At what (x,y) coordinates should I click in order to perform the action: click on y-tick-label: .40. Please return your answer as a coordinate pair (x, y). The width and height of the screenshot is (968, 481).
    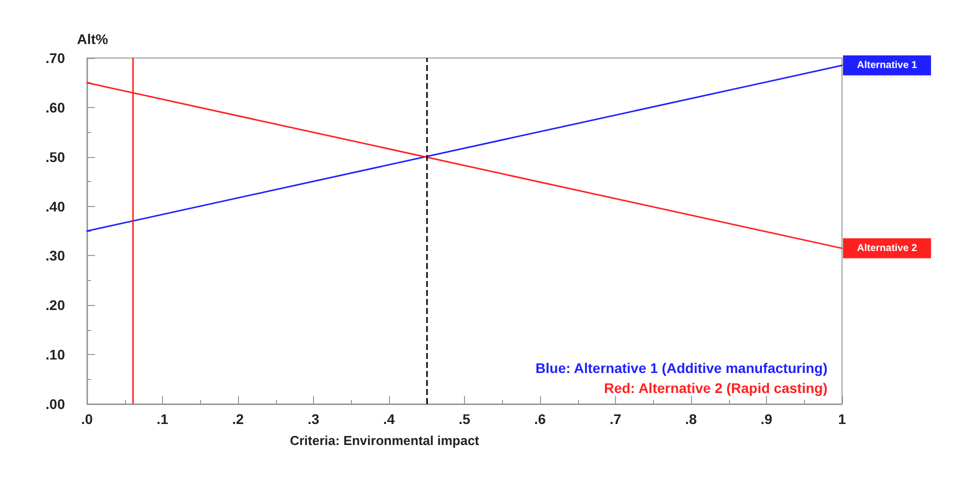
    Looking at the image, I should click on (56, 206).